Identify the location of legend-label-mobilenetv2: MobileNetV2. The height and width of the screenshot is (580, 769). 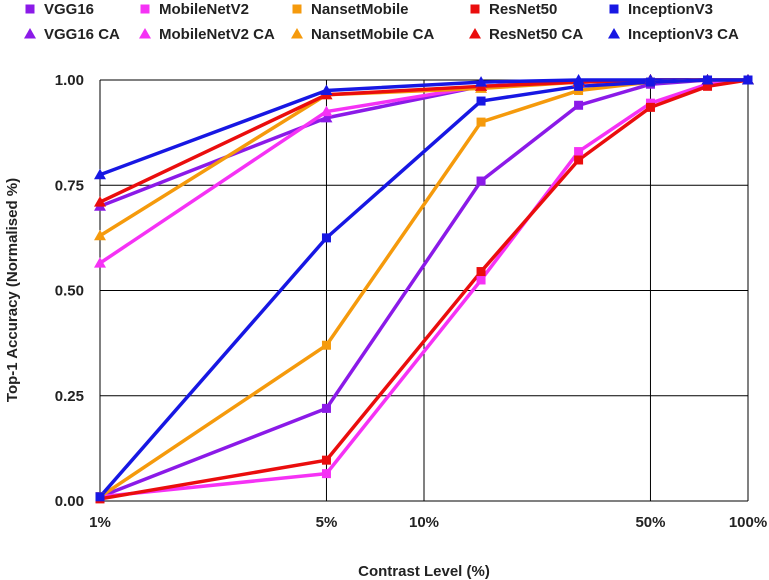
(204, 9).